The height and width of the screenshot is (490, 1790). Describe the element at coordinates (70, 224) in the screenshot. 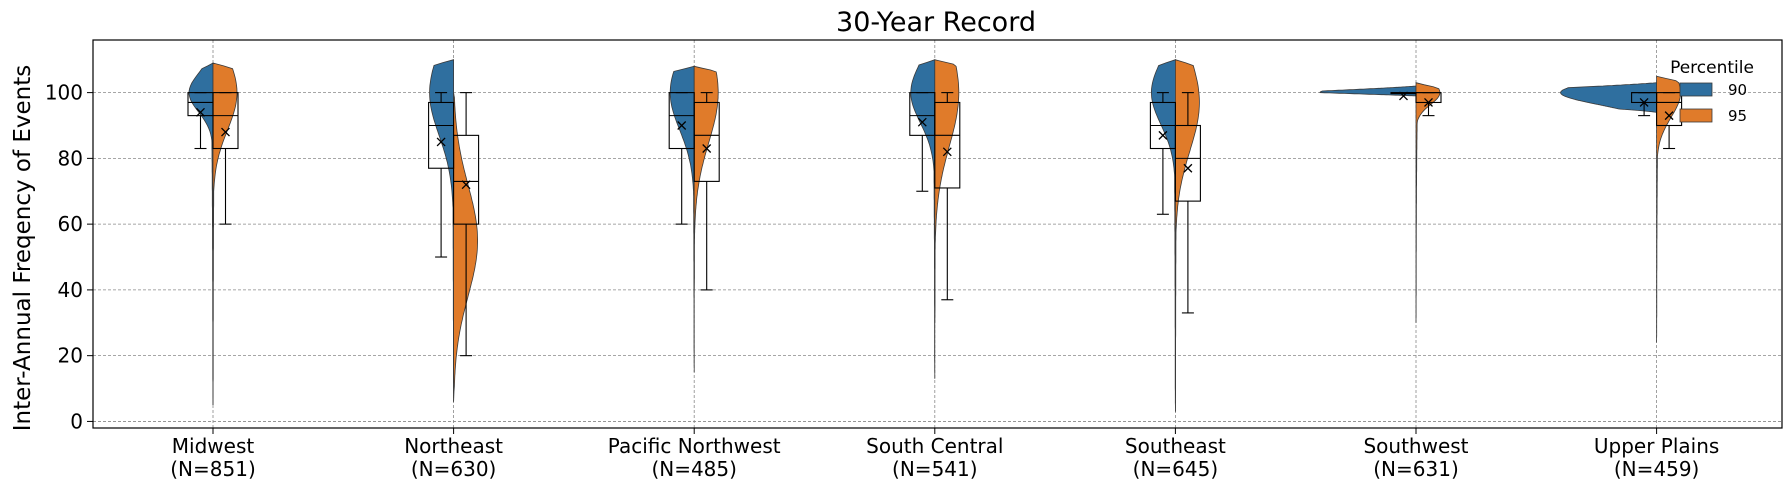

I see `y-tick-label: 60` at that location.